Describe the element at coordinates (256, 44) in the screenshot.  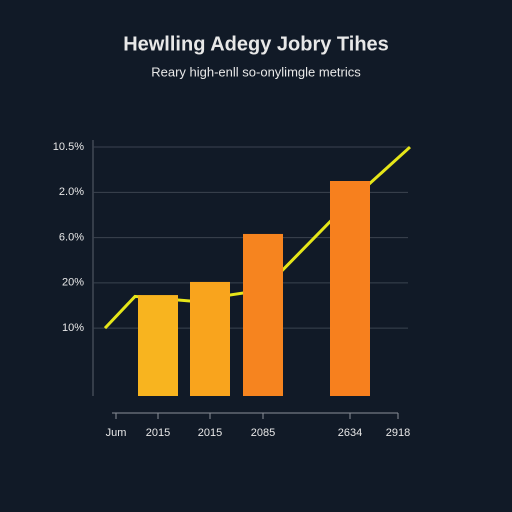
I see `chart-title: Hewlling Adegy Jobry Tihes` at that location.